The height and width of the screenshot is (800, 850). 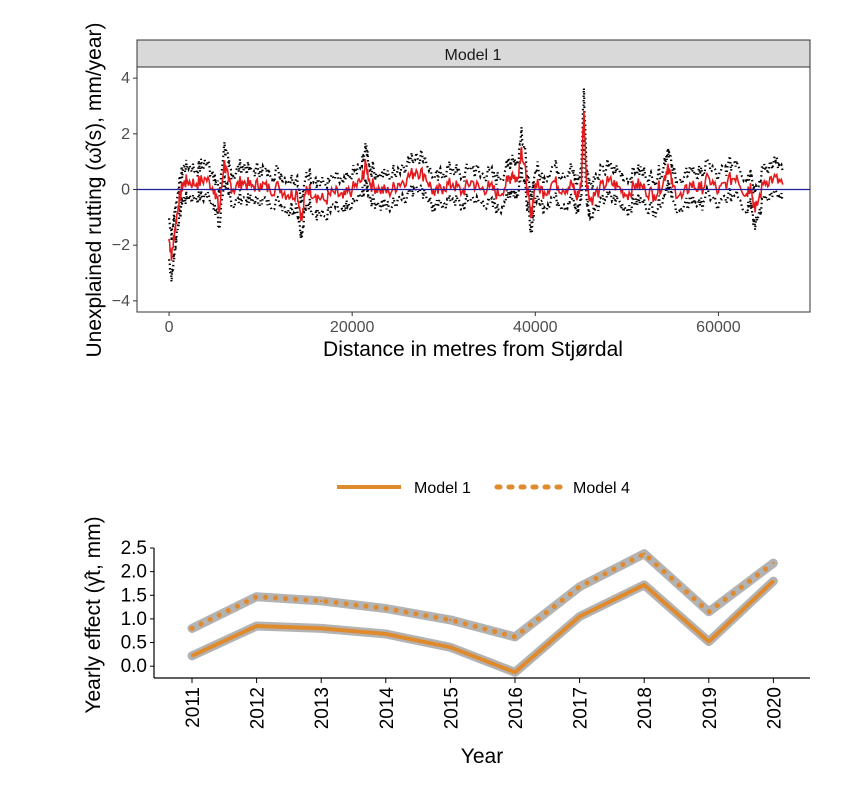 I want to click on top-x-tick-label: 20000, so click(x=352, y=327).